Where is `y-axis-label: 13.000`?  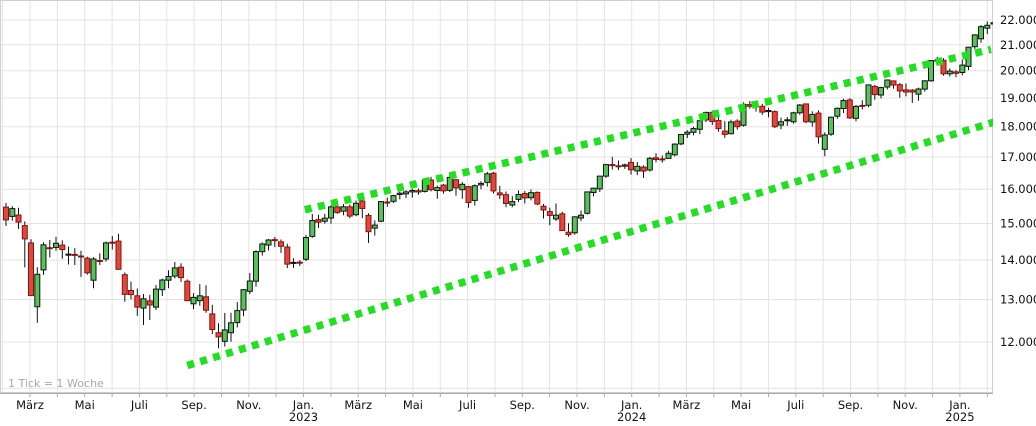 y-axis-label: 13.000 is located at coordinates (1018, 300).